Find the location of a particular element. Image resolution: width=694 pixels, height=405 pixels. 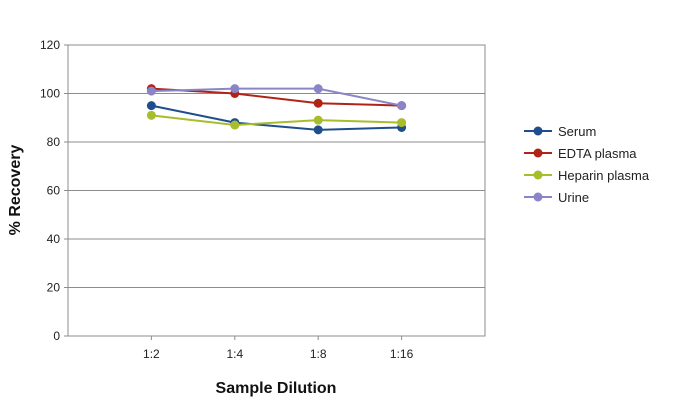

series-serum is located at coordinates (276, 118).